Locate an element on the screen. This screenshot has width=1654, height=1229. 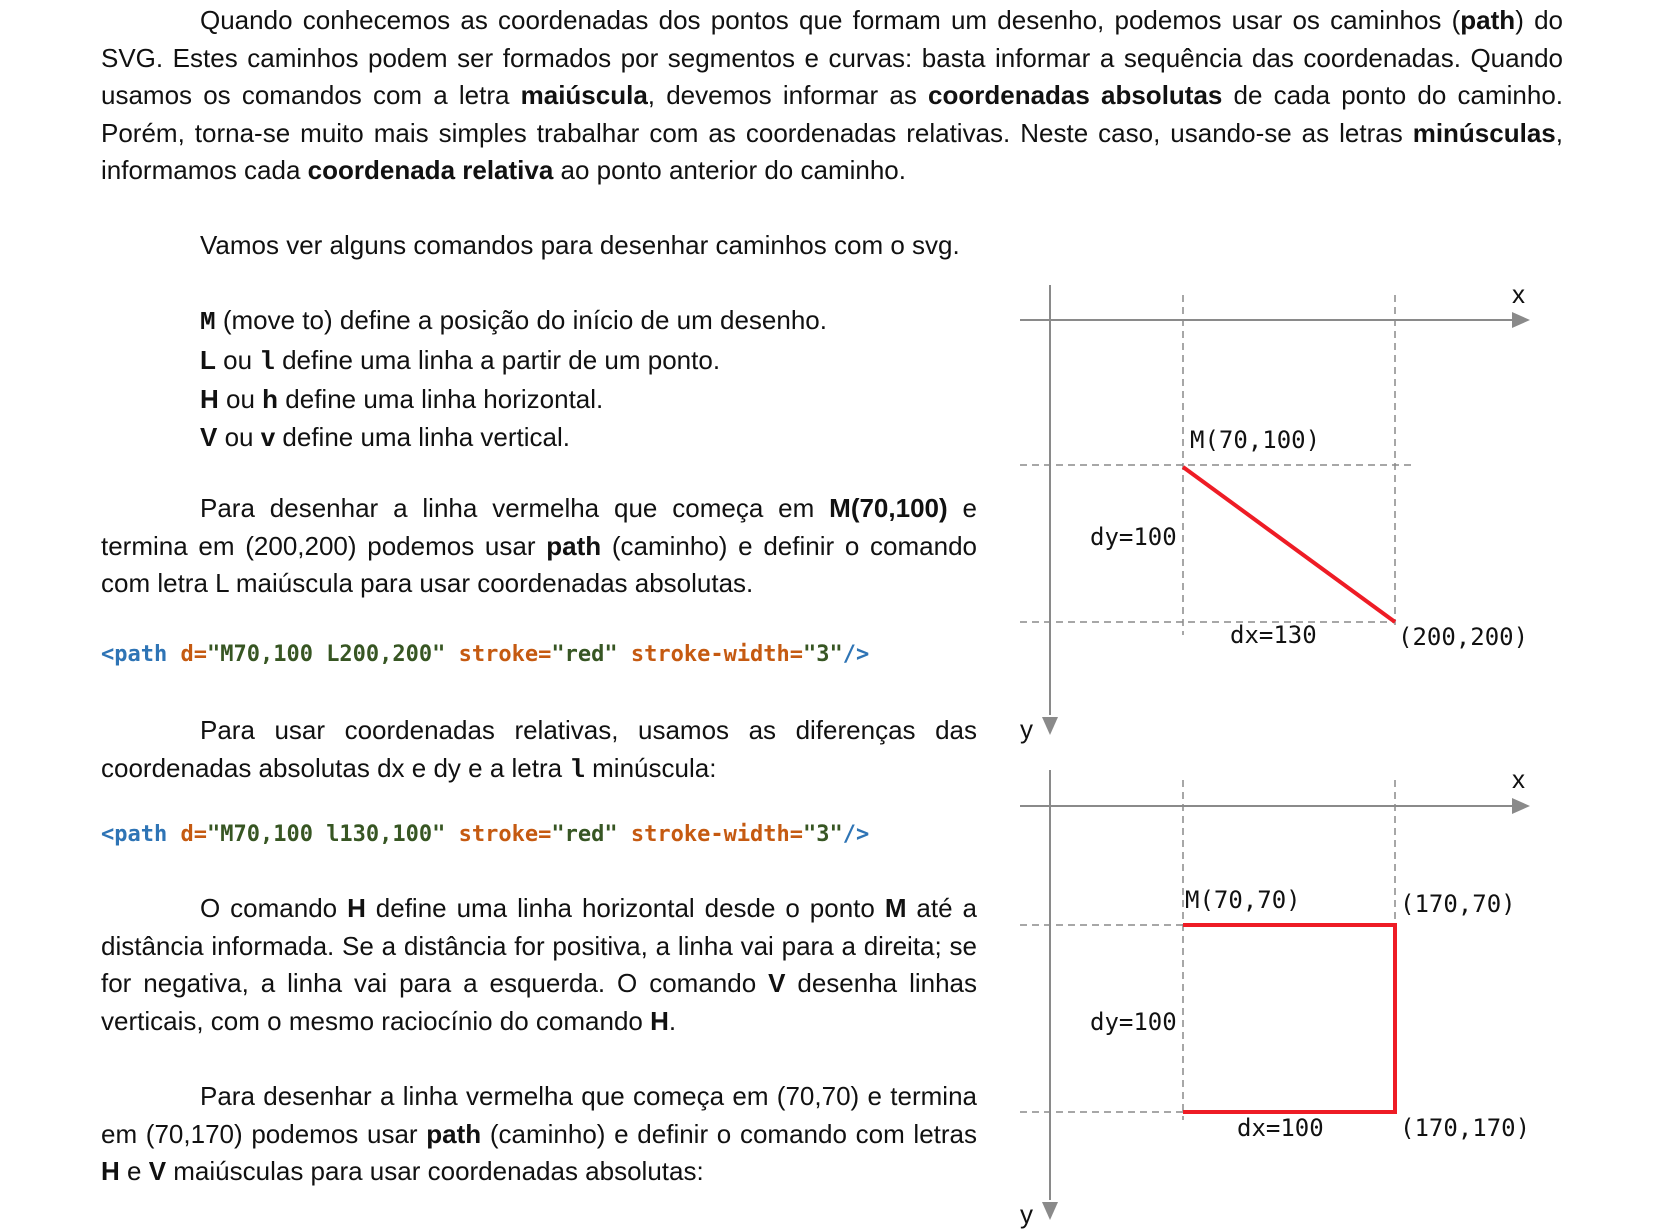
diagram2-x-arrow-icon is located at coordinates (1521, 806).